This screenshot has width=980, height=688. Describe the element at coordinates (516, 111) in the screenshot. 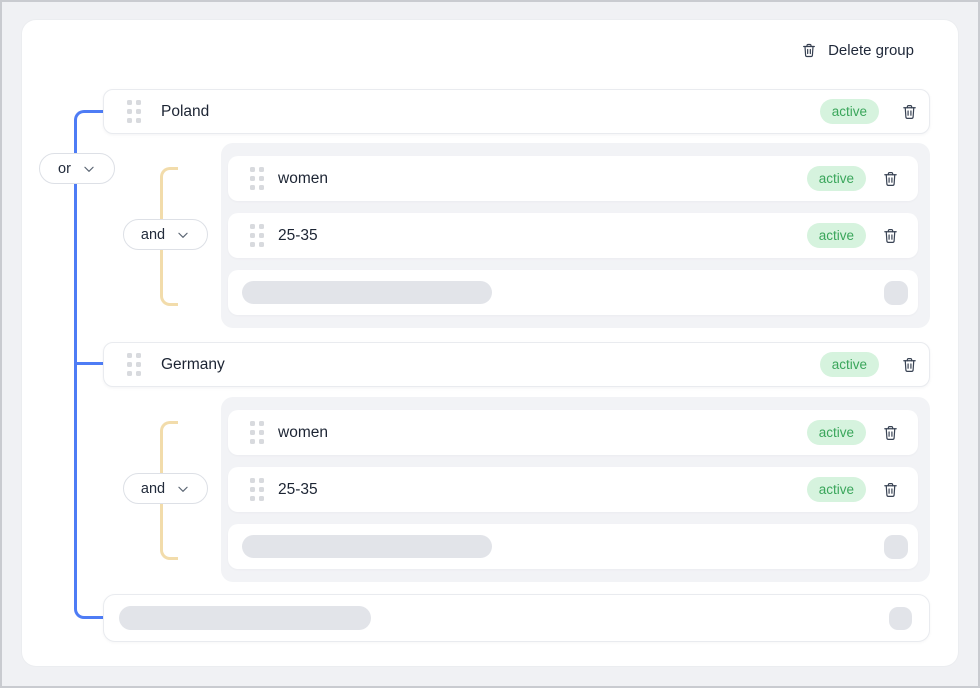

I see `group-header-row: Poland active` at that location.